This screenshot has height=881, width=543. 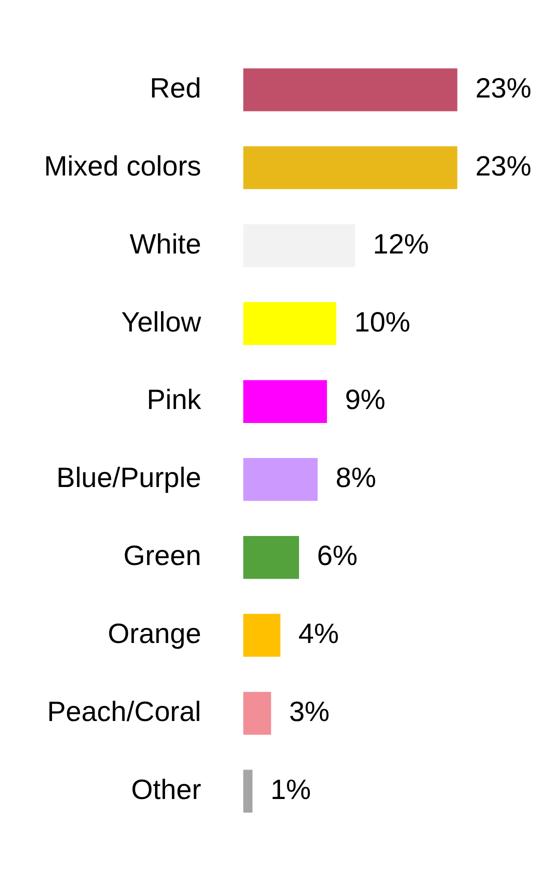 I want to click on data-label: 8%, so click(x=356, y=478).